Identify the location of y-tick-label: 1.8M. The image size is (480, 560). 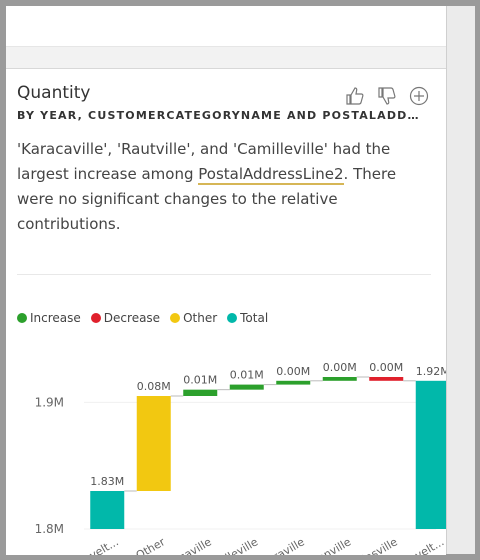
(49, 529).